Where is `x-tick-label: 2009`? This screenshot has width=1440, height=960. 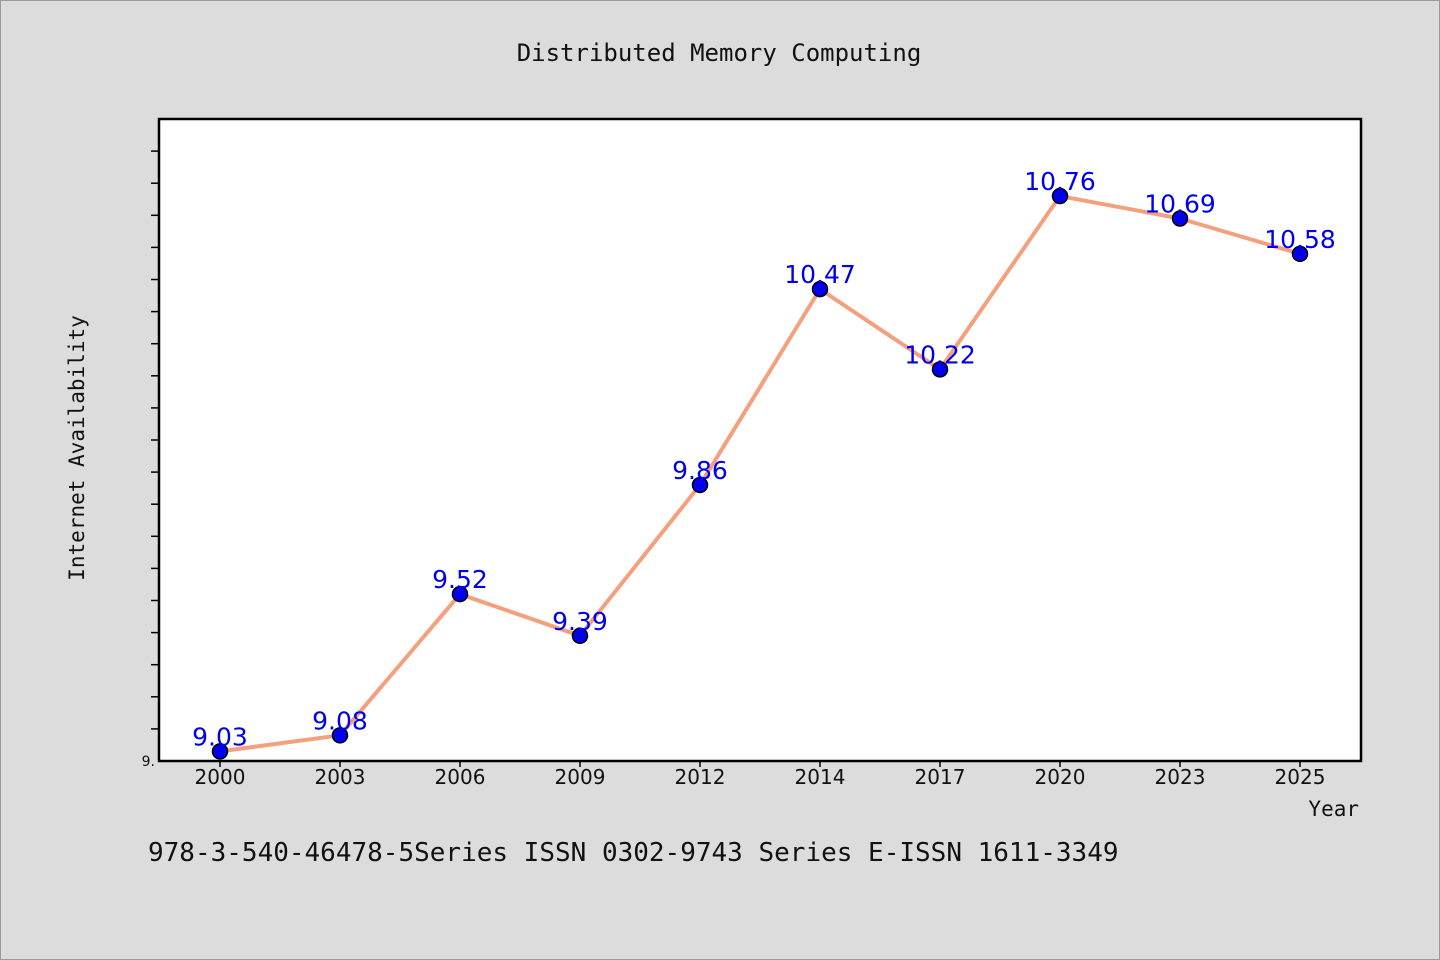
x-tick-label: 2009 is located at coordinates (580, 777).